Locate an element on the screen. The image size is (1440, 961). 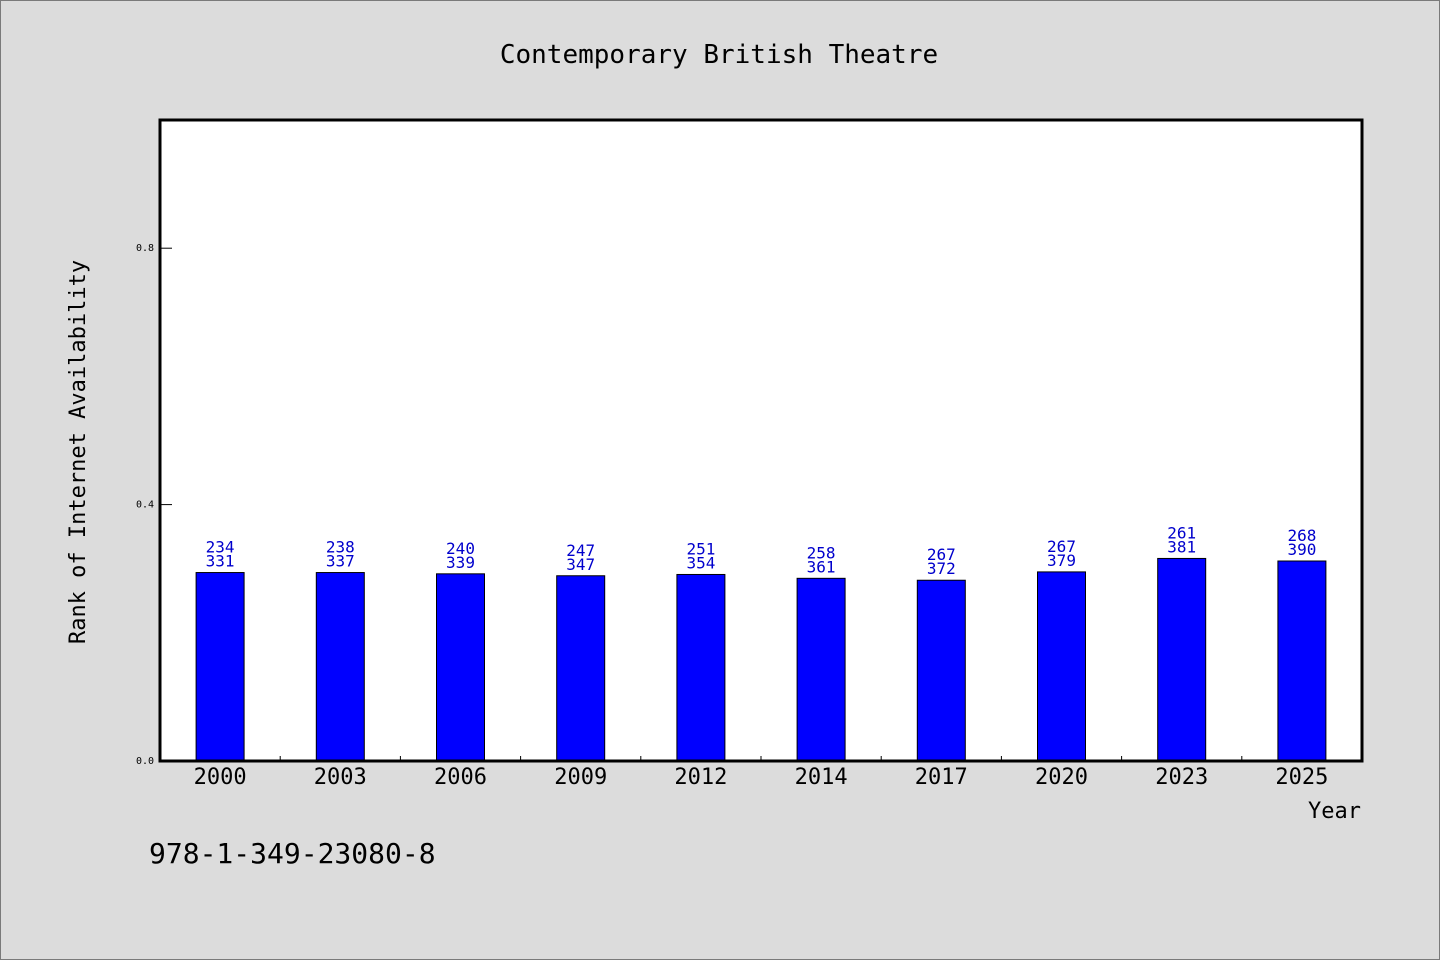
bar-value-label: 268 is located at coordinates (1301, 535).